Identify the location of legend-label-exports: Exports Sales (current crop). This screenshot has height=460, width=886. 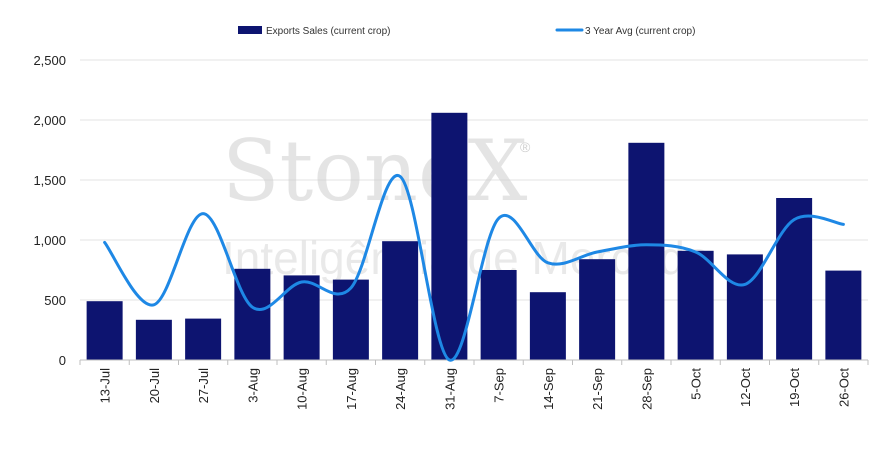
(328, 31).